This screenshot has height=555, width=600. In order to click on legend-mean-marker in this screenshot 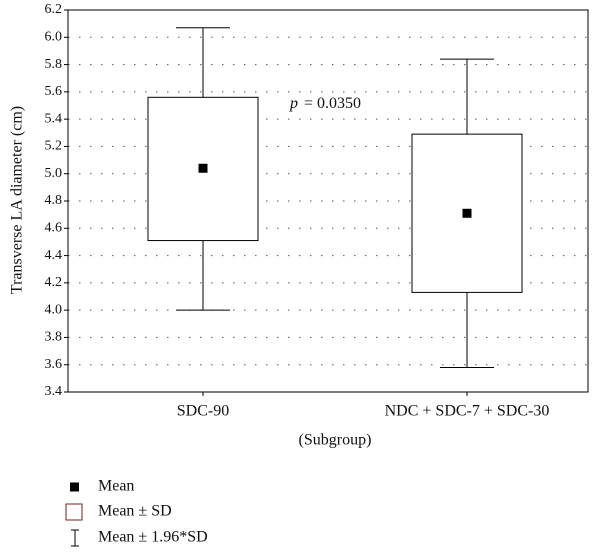, I will do `click(74, 487)`.